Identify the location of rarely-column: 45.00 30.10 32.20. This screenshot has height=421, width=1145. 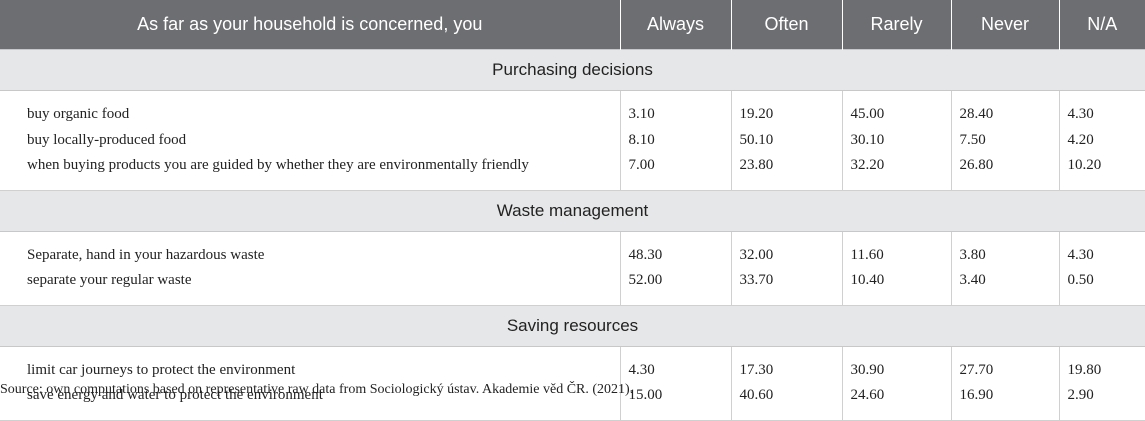
(896, 141).